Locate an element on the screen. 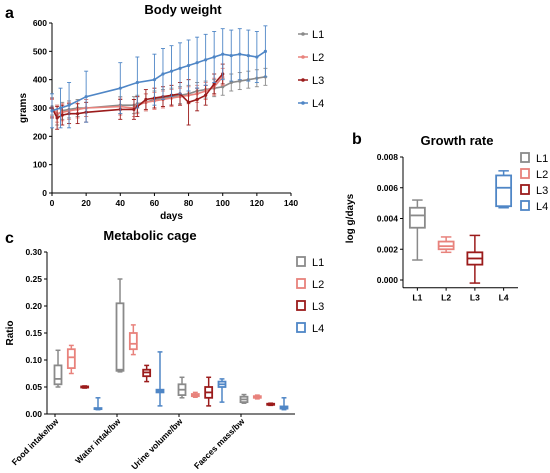 This screenshot has height=473, width=550. chart-c-x-tick-label: Food intake/bw is located at coordinates (35, 441).